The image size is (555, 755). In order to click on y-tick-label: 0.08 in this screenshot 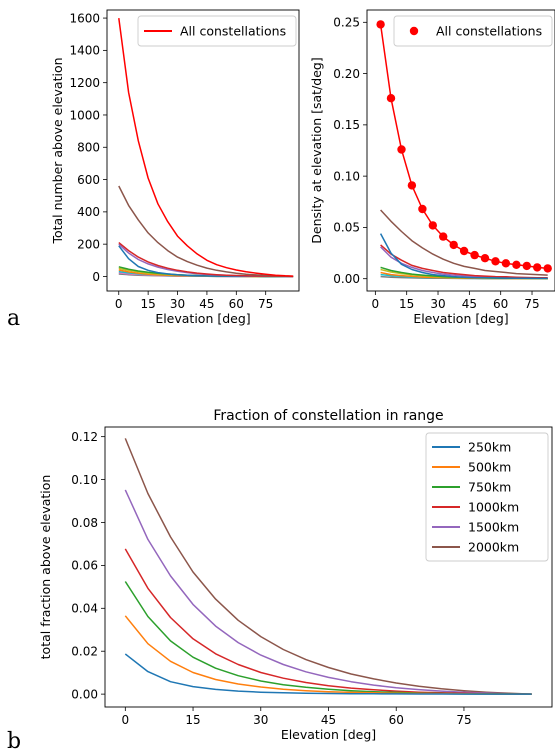, I will do `click(84, 523)`.